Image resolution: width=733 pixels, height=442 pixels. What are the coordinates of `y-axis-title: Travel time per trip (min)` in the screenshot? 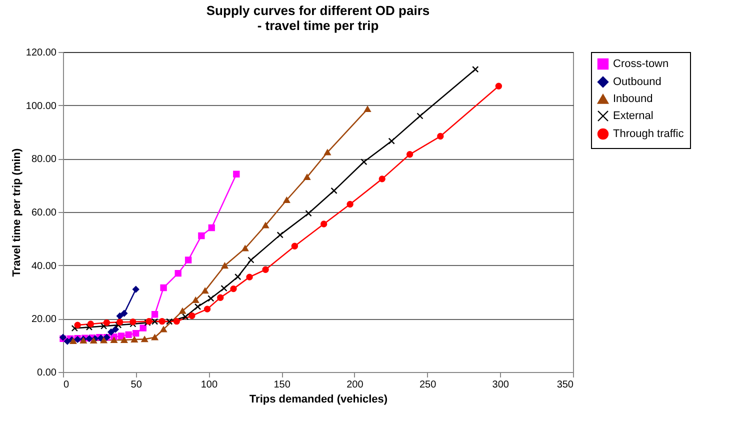 It's located at (16, 212).